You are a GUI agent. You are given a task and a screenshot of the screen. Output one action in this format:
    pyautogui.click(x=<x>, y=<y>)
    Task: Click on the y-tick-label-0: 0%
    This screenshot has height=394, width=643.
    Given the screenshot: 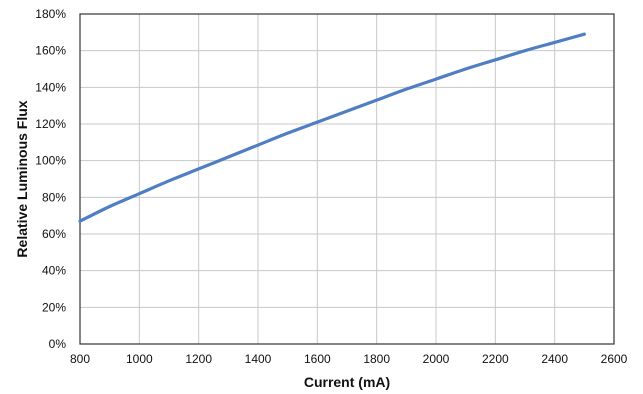 What is the action you would take?
    pyautogui.click(x=58, y=344)
    